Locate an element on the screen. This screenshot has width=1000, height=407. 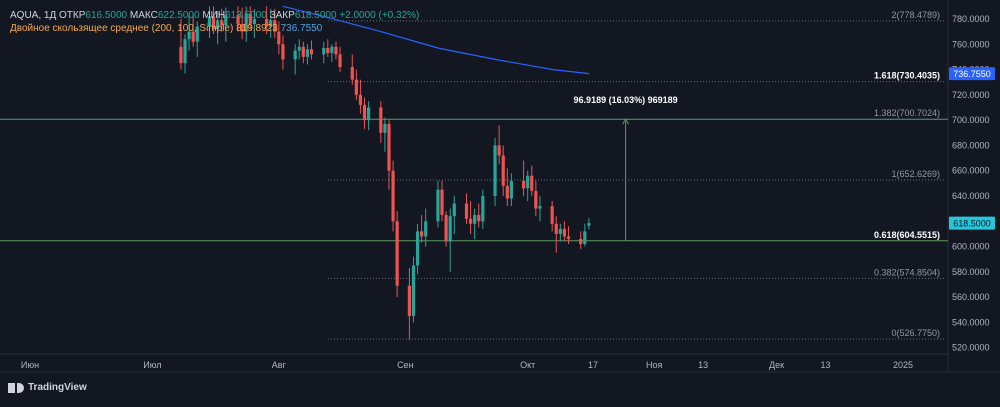
measure-label: 96.9189 (16.03%) 969189 is located at coordinates (626, 100).